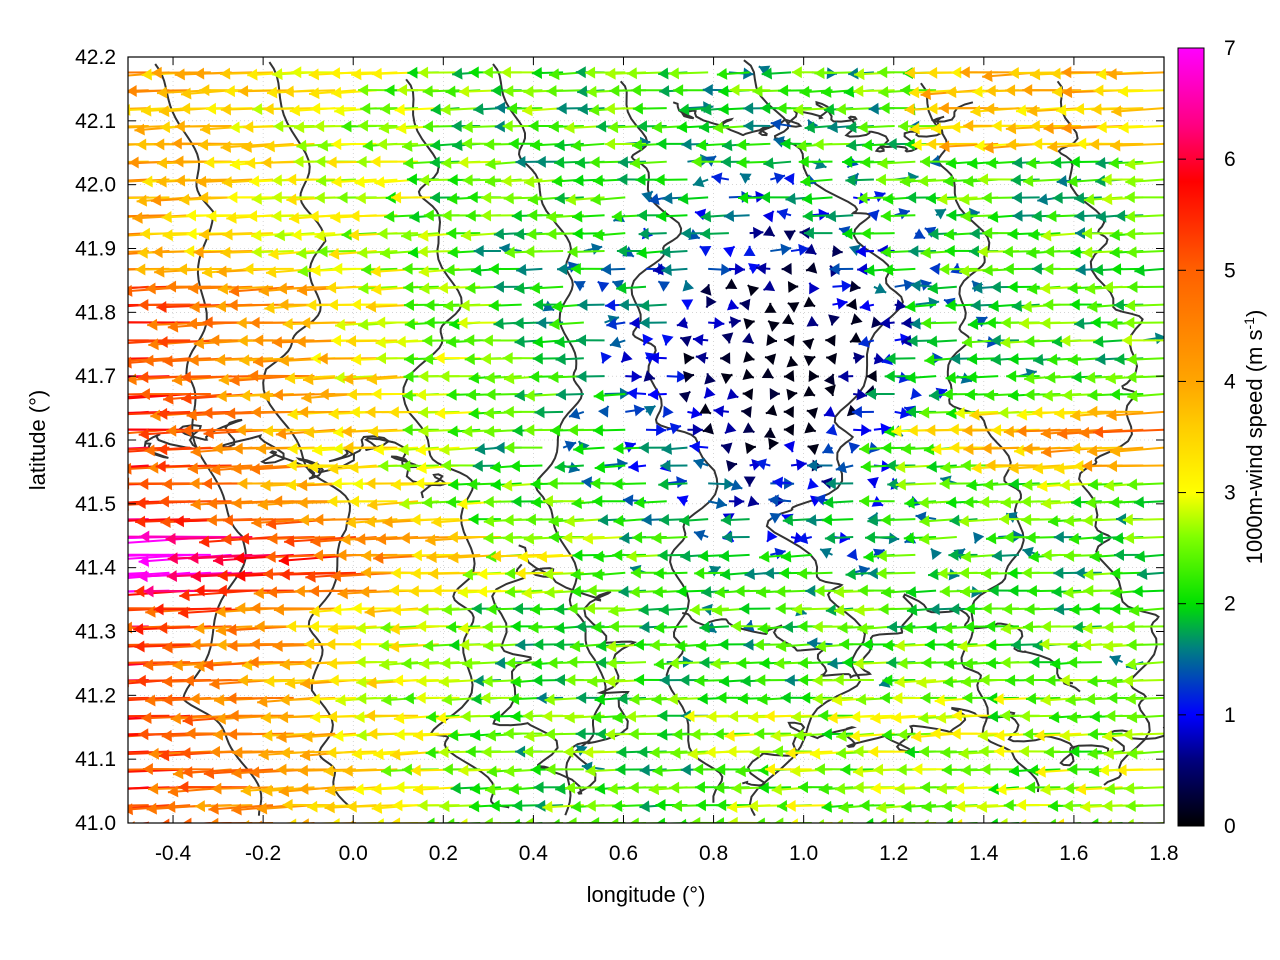 Image resolution: width=1280 pixels, height=960 pixels. I want to click on colorbar-tick-label: 3, so click(1230, 493).